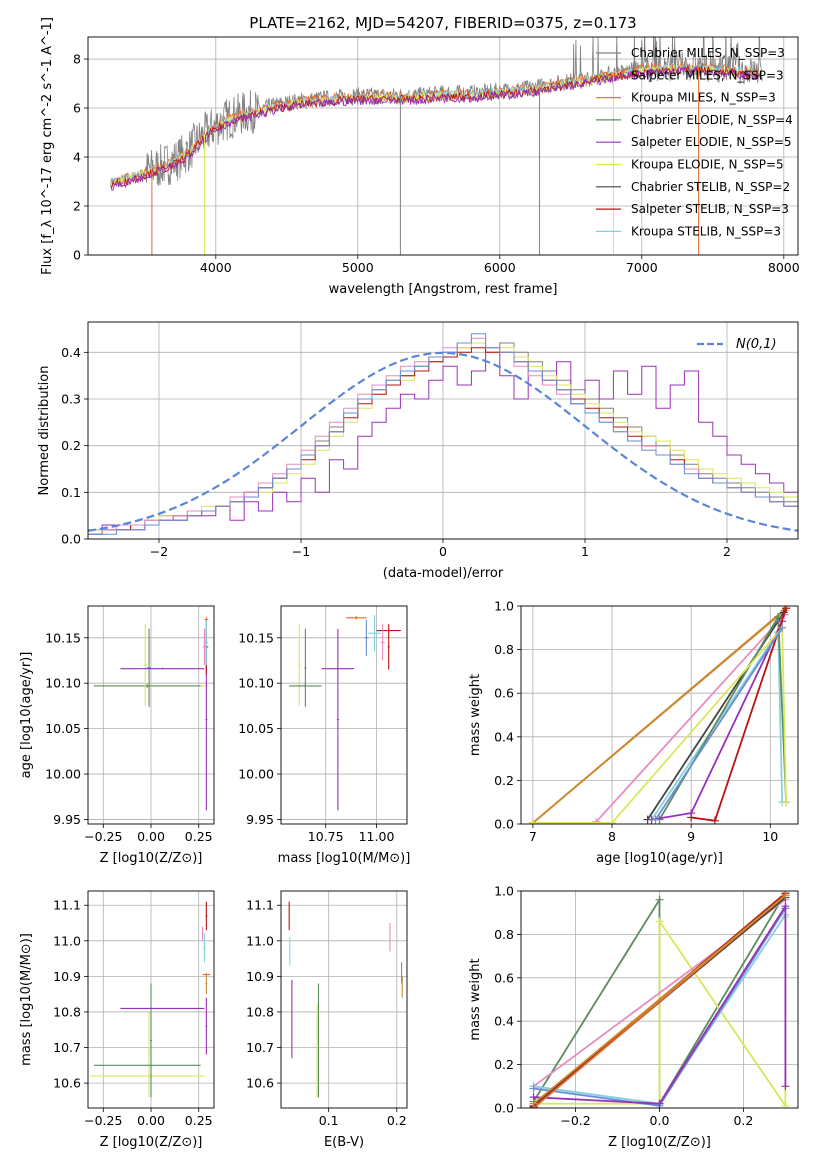 The height and width of the screenshot is (1170, 819). What do you see at coordinates (63, 637) in the screenshot?
I see `y-tick-label: 10.15` at bounding box center [63, 637].